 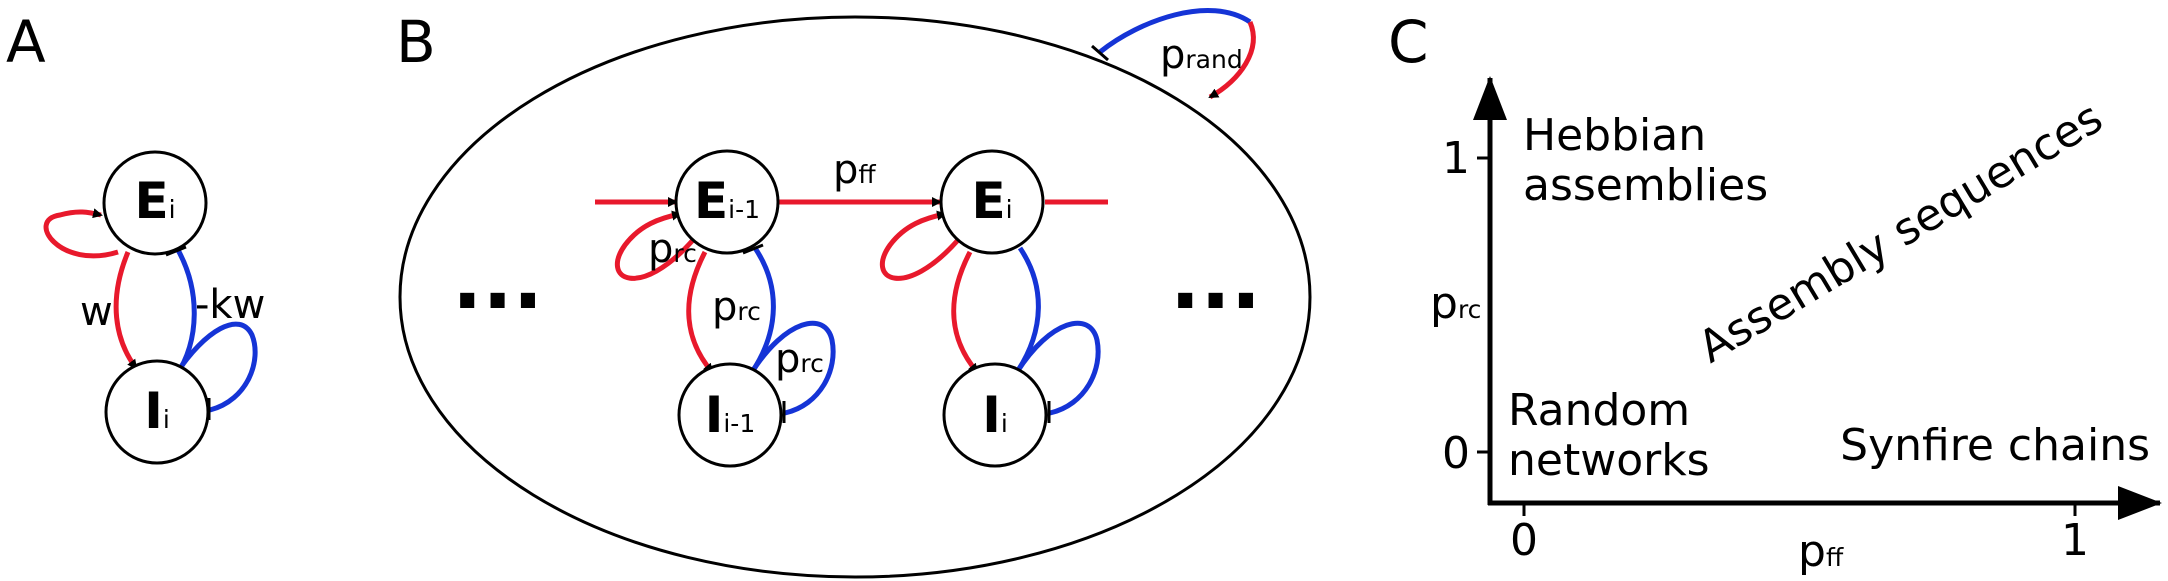 What do you see at coordinates (154, 307) in the screenshot?
I see `panel-a-network: Ei Ii w -kw` at bounding box center [154, 307].